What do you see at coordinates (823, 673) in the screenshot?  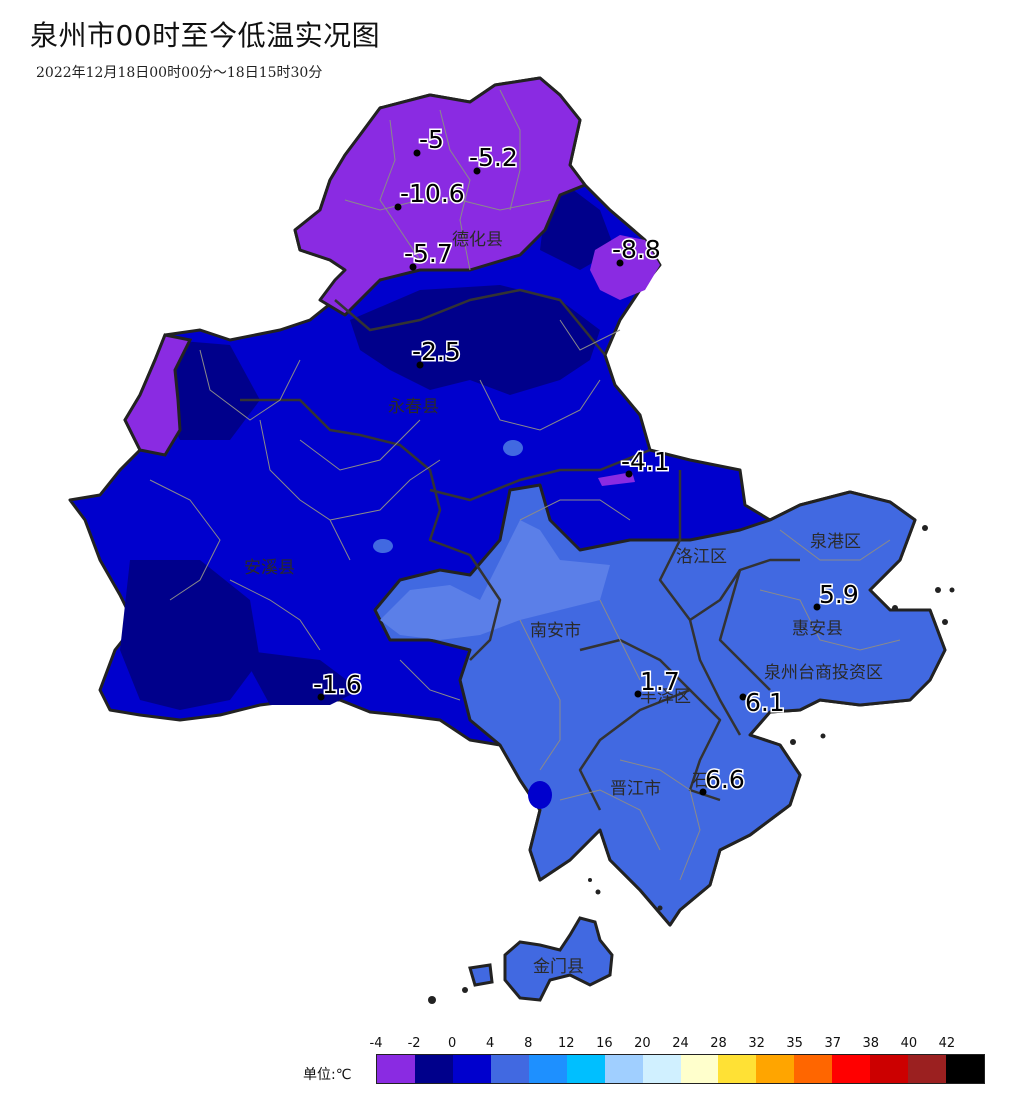 I see `district-label-taishang: 泉州台商投资区` at bounding box center [823, 673].